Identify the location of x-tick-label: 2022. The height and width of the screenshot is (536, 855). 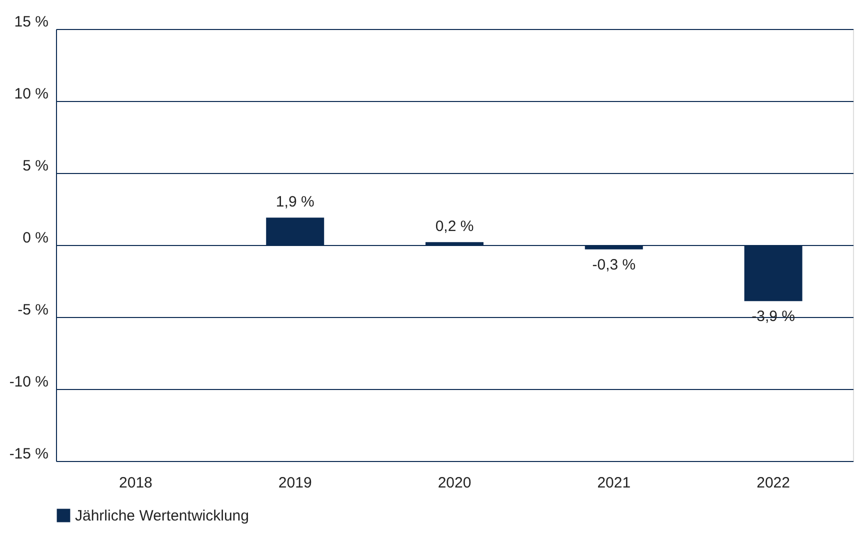
(773, 483).